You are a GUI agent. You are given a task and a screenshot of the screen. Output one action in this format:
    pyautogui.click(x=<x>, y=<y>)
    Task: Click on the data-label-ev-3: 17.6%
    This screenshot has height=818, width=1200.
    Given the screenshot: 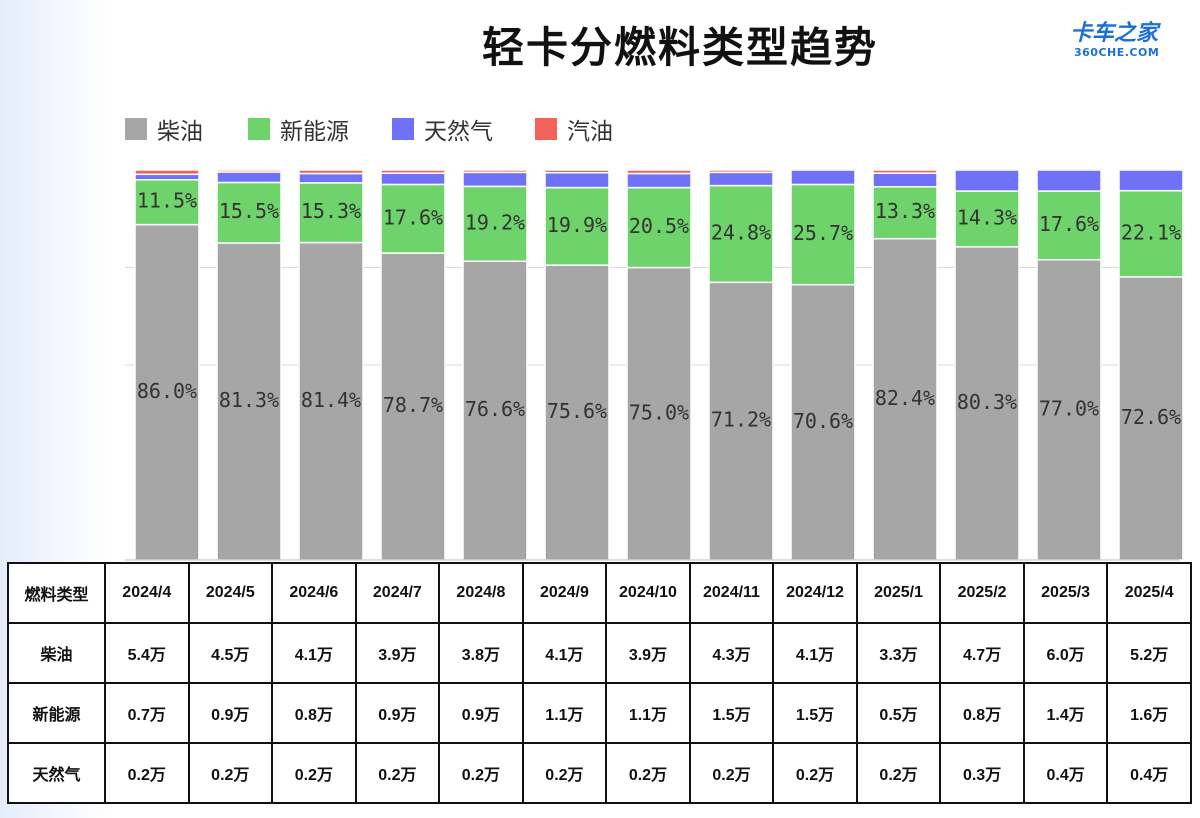 What is the action you would take?
    pyautogui.click(x=413, y=217)
    